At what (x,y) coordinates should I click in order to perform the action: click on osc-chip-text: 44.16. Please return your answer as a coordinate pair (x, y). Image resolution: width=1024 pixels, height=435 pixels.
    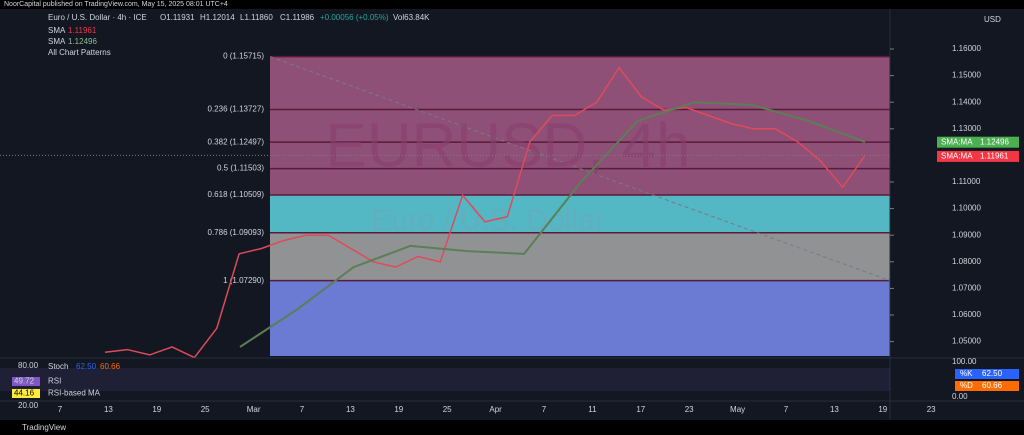
    Looking at the image, I should click on (24, 393).